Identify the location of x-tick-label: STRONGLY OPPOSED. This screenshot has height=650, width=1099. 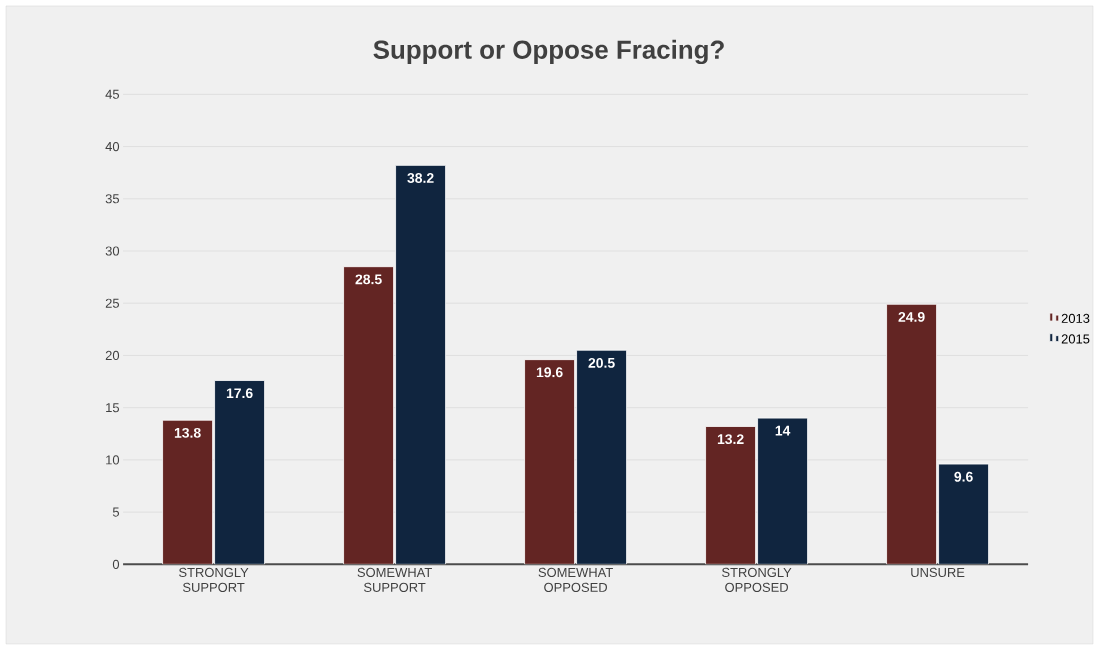
(757, 579).